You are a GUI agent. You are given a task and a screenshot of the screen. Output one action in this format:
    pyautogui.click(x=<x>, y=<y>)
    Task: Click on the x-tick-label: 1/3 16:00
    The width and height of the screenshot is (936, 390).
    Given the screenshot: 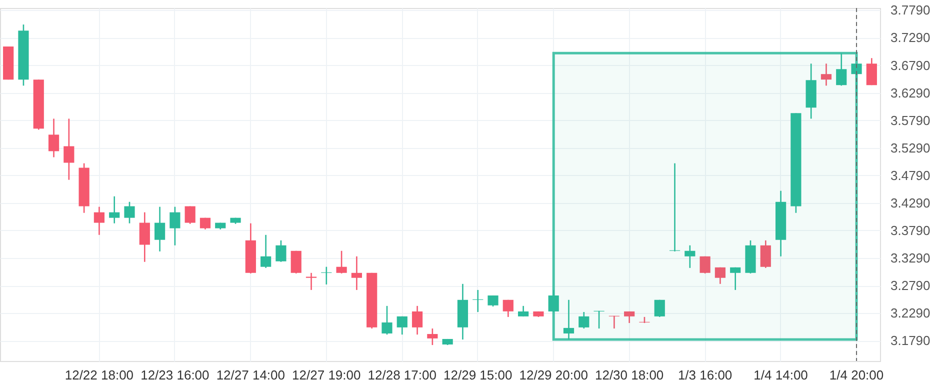 What is the action you would take?
    pyautogui.click(x=705, y=375)
    